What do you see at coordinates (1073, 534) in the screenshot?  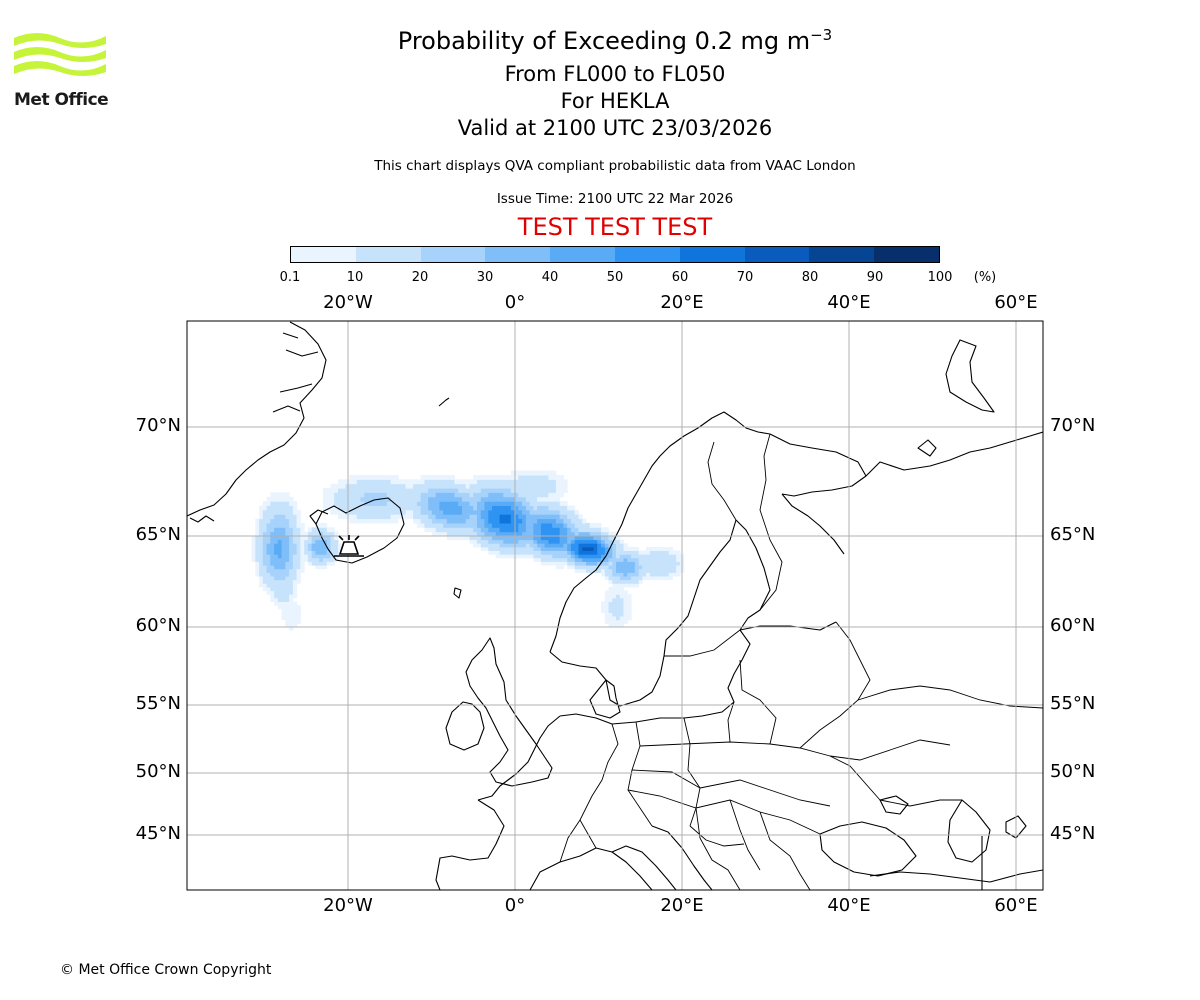 I see `lat-label-right: 65°N` at bounding box center [1073, 534].